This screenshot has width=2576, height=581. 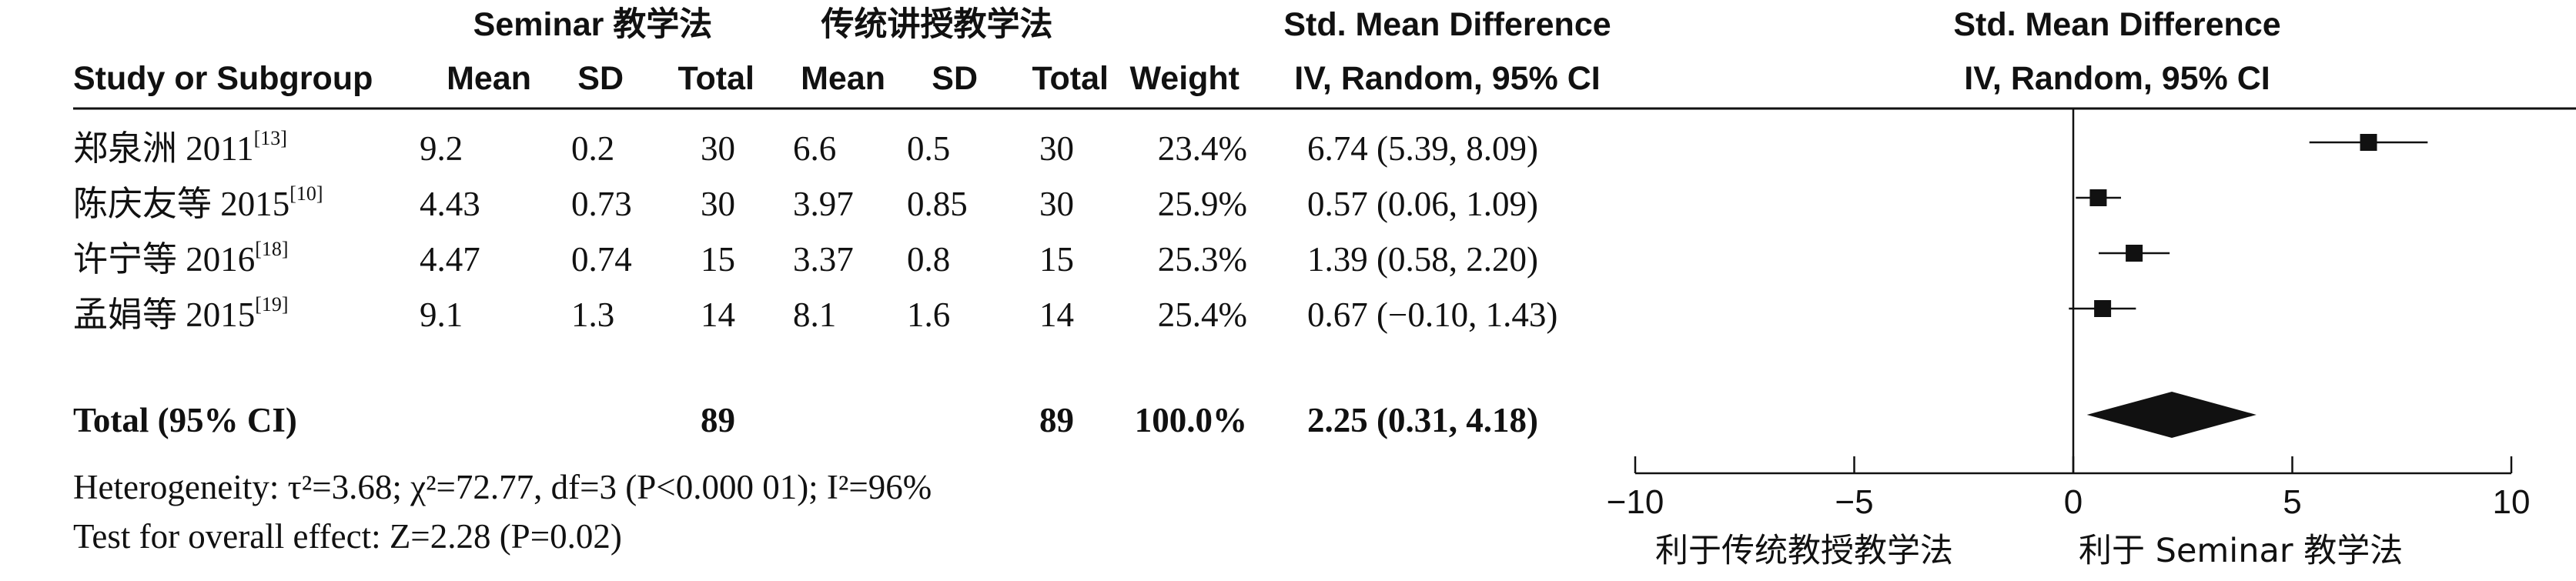 I want to click on study-name: 陈庆友等 2015[10], so click(x=198, y=203).